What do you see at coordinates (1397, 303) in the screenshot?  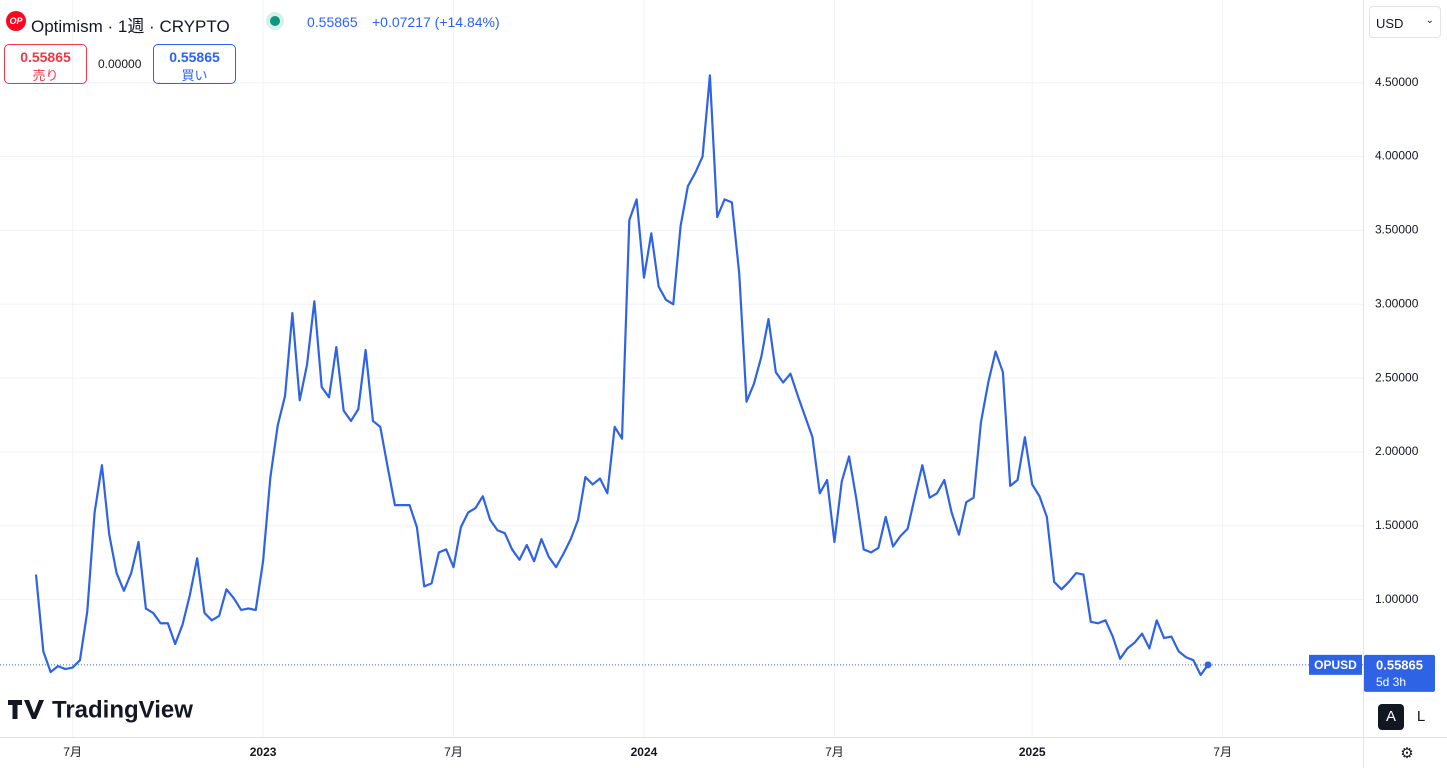 I see `y-tick-label: 3.00000` at bounding box center [1397, 303].